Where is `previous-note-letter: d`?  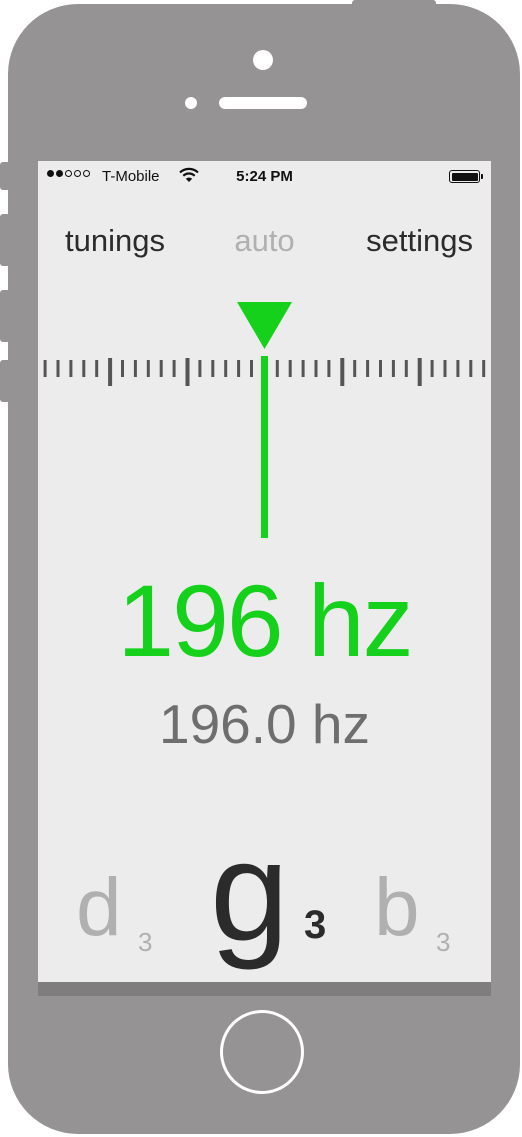 previous-note-letter: d is located at coordinates (99, 907).